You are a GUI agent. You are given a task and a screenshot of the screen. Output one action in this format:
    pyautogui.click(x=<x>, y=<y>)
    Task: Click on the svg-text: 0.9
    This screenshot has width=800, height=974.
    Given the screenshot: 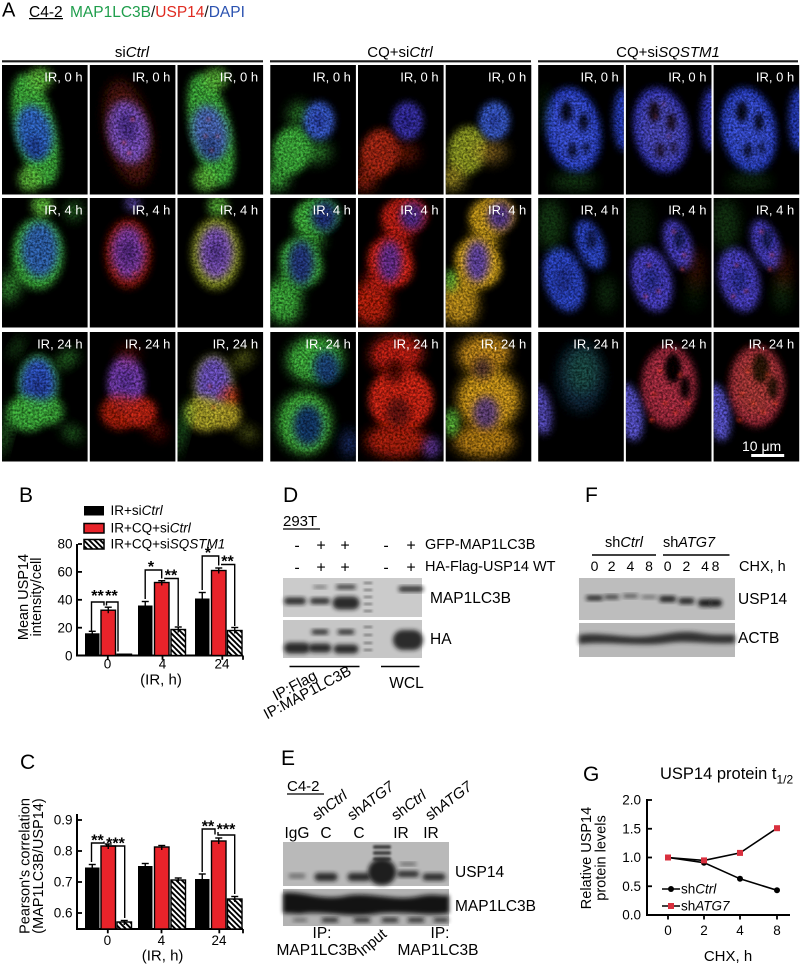 What is the action you would take?
    pyautogui.click(x=63, y=820)
    